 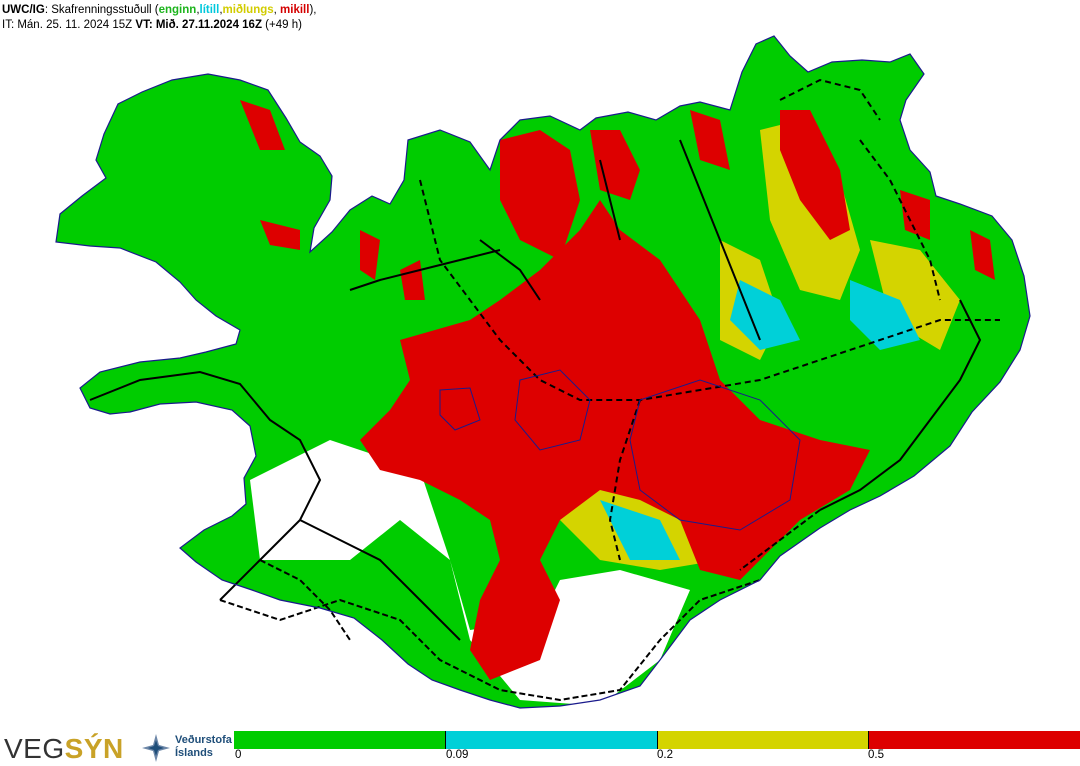 I want to click on color-scale, so click(x=657, y=740).